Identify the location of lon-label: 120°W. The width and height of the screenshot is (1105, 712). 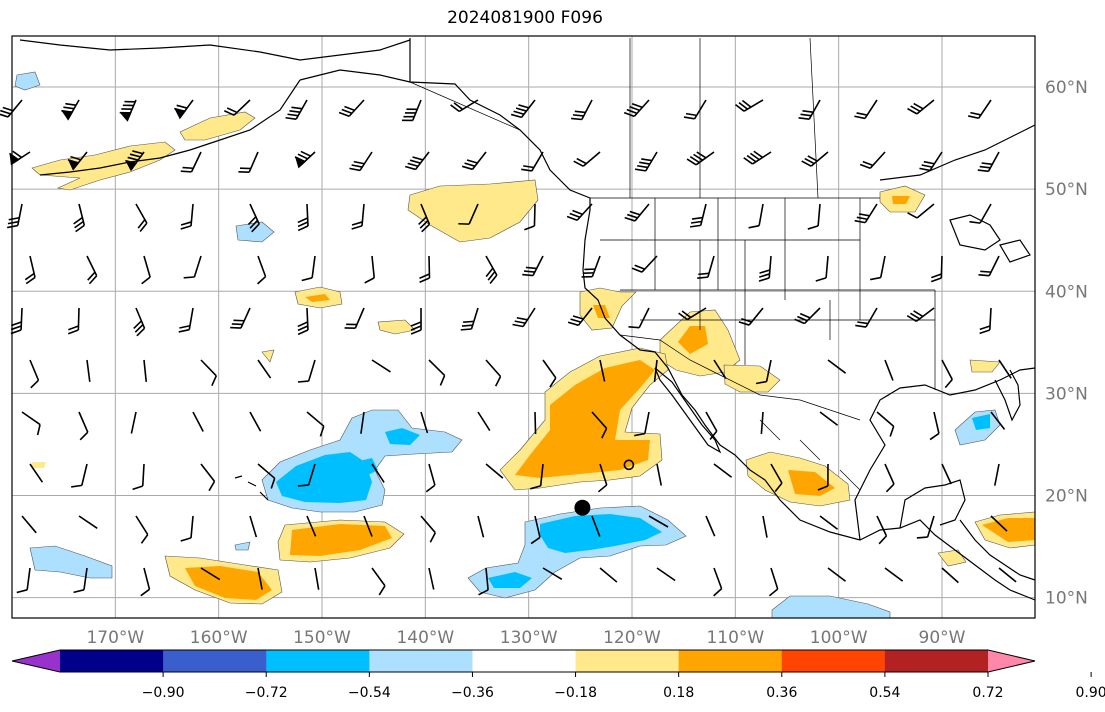
(632, 638).